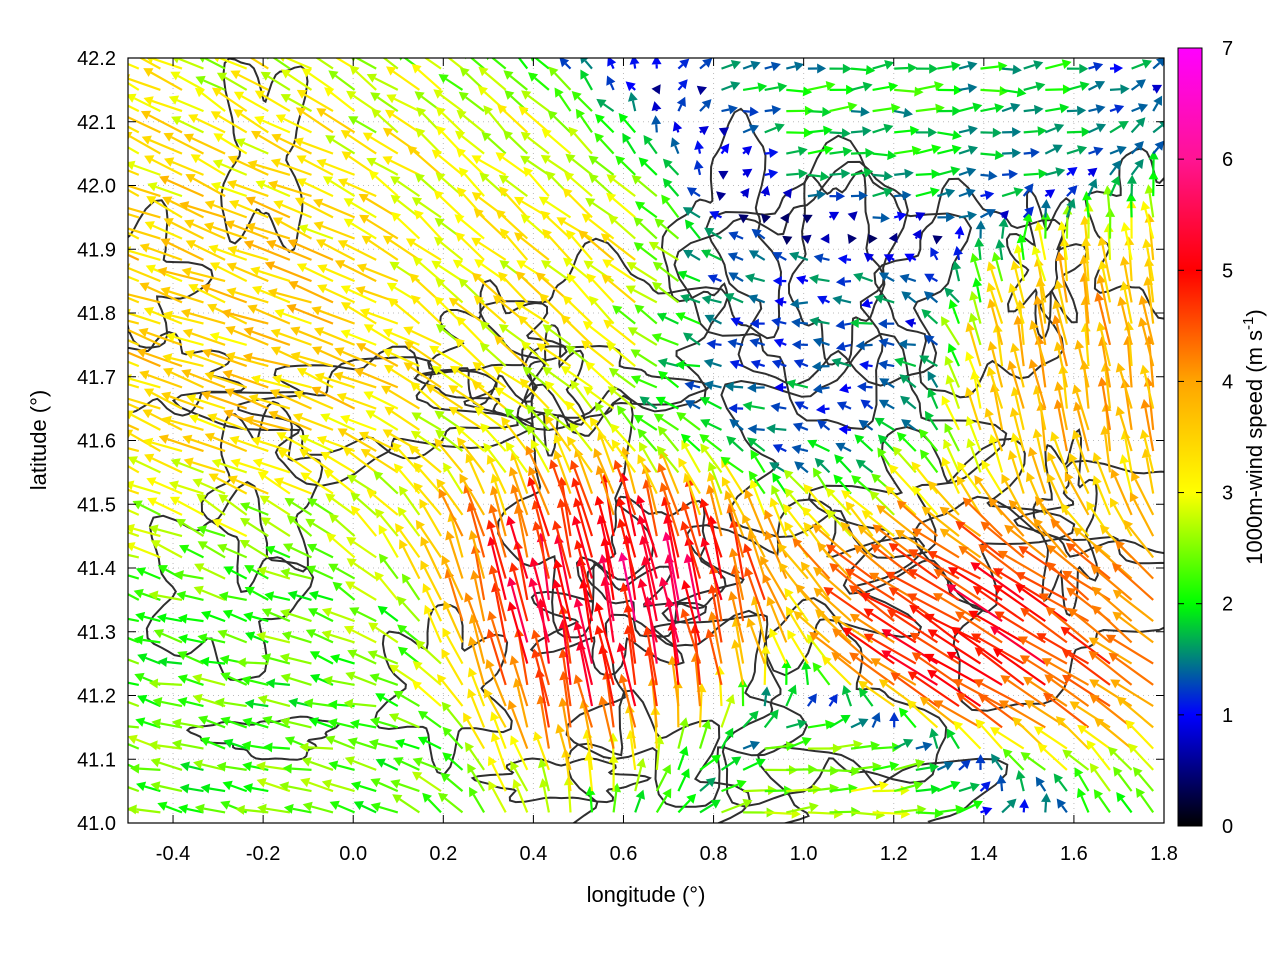  Describe the element at coordinates (96, 378) in the screenshot. I see `y-tick-label: 41.7` at that location.